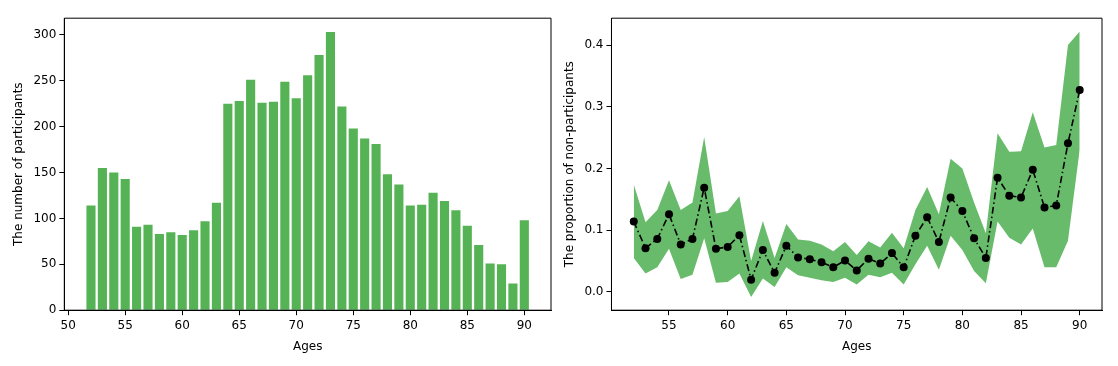 The height and width of the screenshot is (366, 1118). Describe the element at coordinates (594, 291) in the screenshot. I see `y-tick-label: 0.0` at that location.